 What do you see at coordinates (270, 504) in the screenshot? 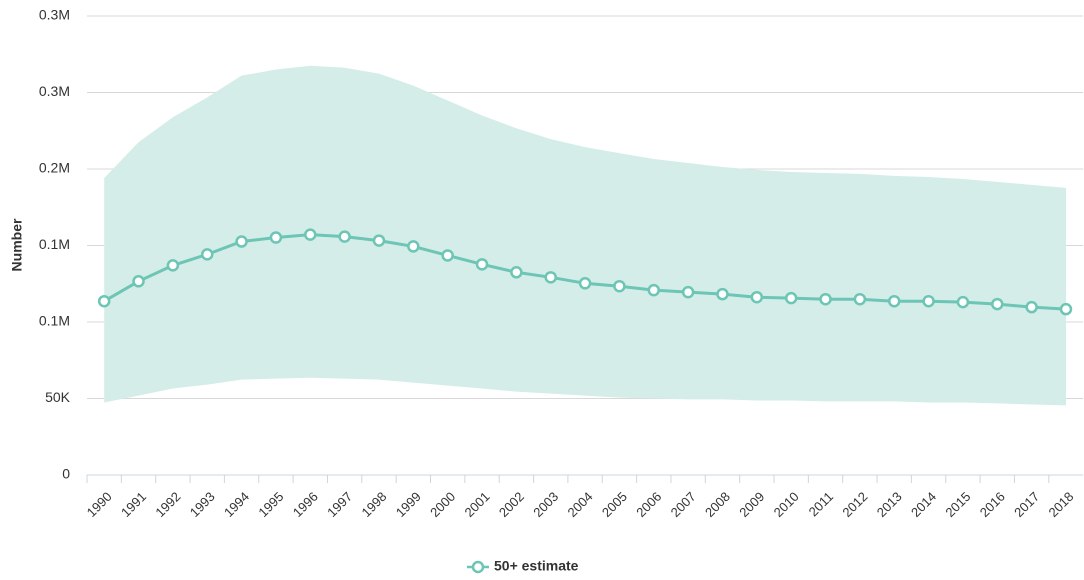
I see `x-tick-label: 1995` at bounding box center [270, 504].